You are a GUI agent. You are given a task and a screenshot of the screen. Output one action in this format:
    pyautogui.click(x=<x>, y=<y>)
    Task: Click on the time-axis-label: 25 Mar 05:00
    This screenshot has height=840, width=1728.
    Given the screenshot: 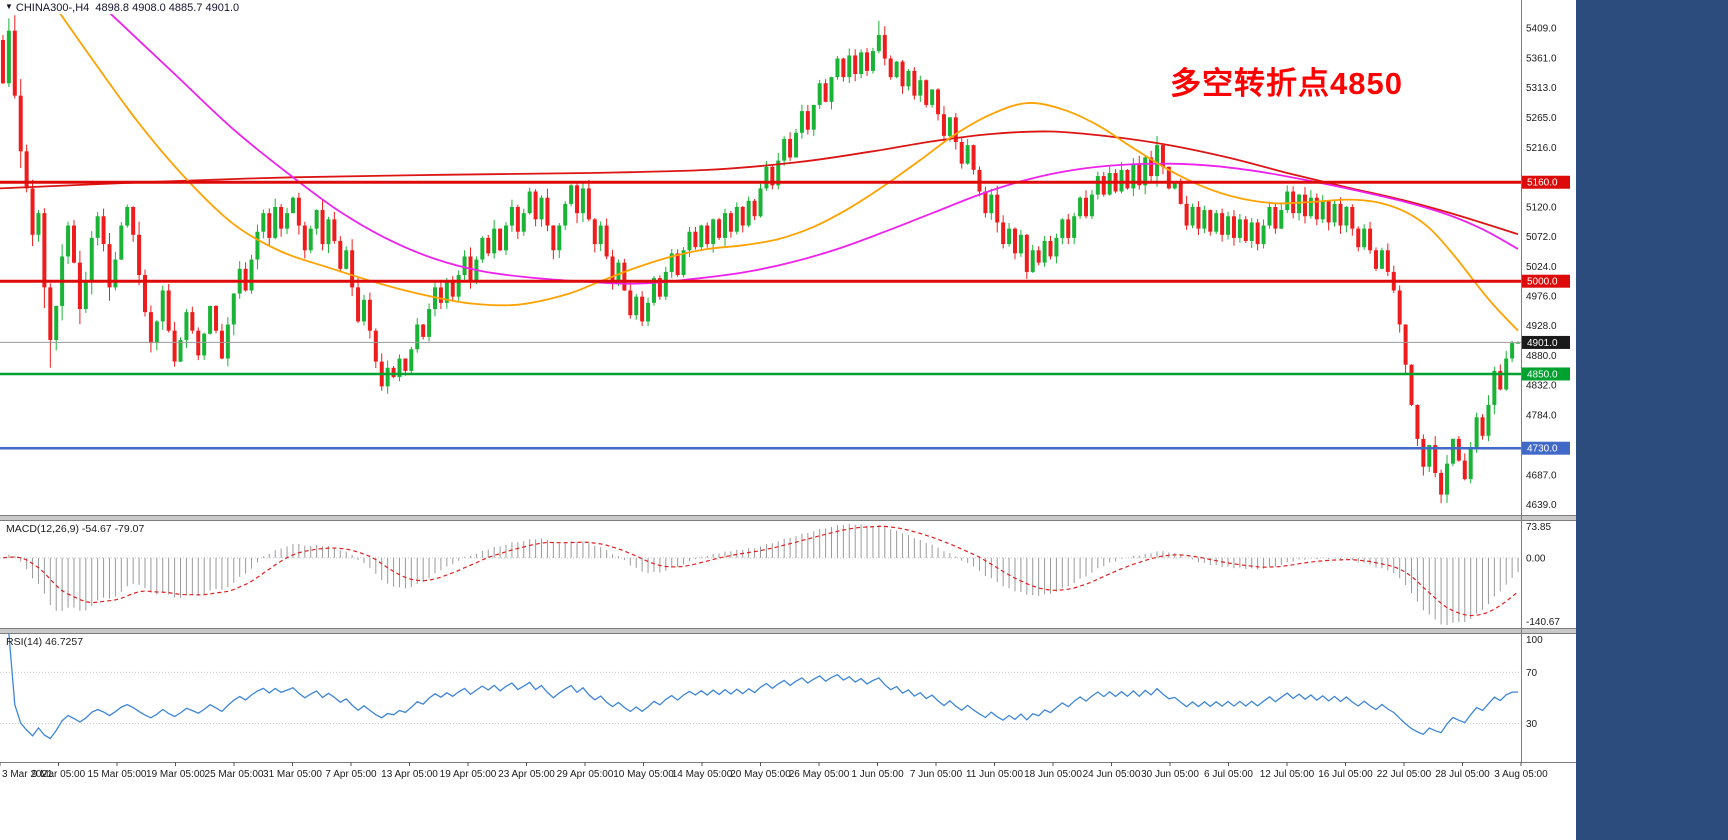 What is the action you would take?
    pyautogui.click(x=234, y=774)
    